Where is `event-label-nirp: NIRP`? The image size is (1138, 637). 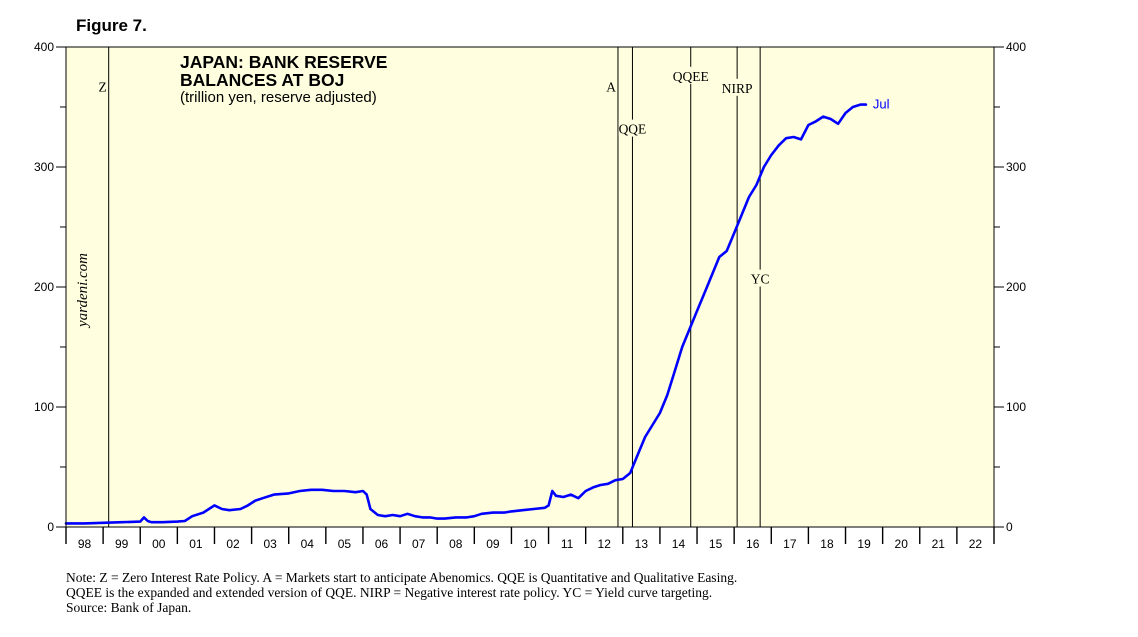 event-label-nirp: NIRP is located at coordinates (737, 88).